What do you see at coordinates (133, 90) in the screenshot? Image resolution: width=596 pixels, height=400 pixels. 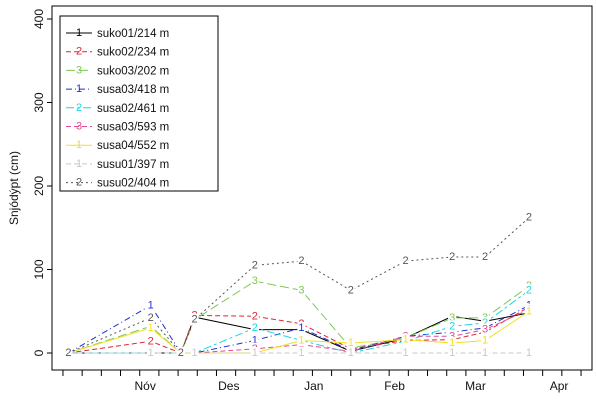 I see `legend-entry: susa03/418 m` at bounding box center [133, 90].